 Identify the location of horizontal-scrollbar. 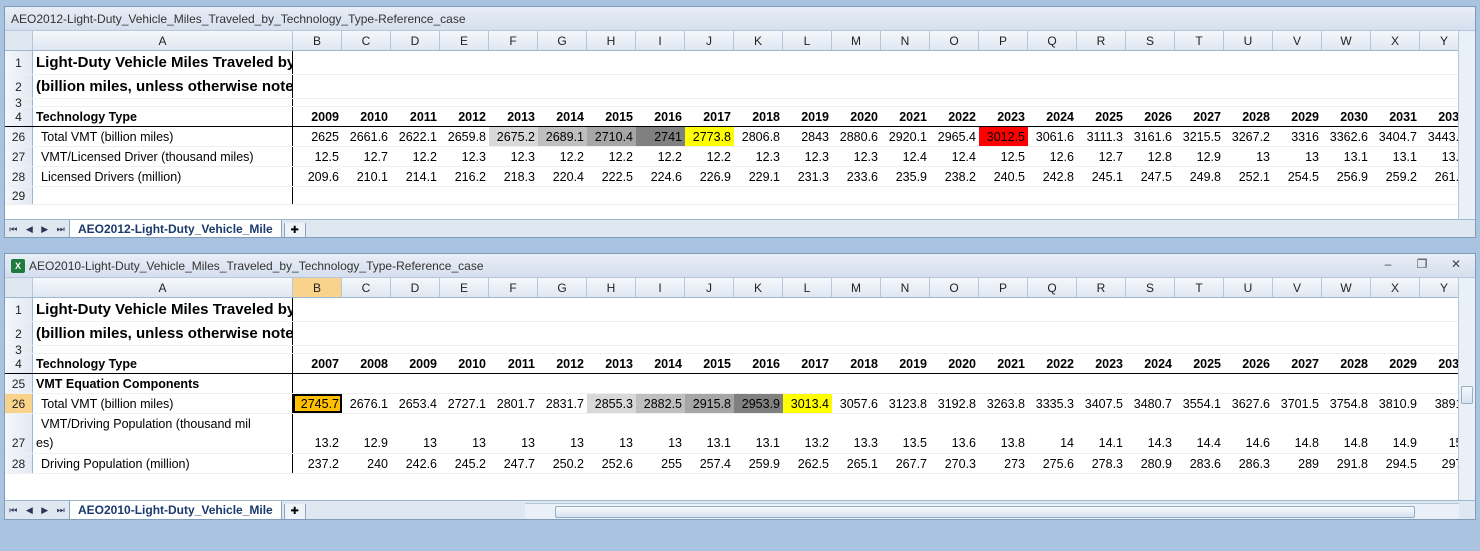
(992, 511).